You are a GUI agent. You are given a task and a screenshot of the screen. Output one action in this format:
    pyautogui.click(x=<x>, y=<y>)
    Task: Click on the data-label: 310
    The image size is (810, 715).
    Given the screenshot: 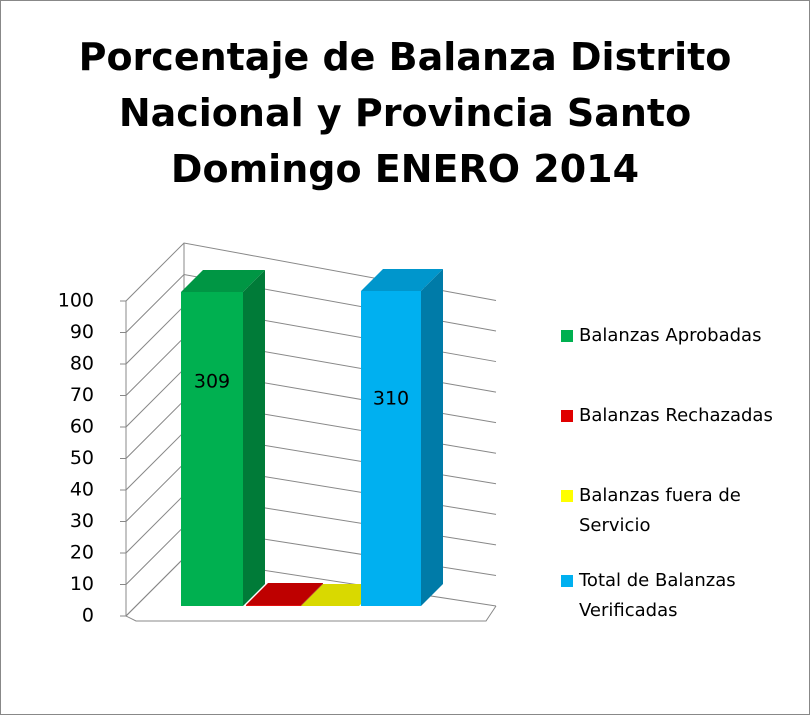 What is the action you would take?
    pyautogui.click(x=391, y=399)
    